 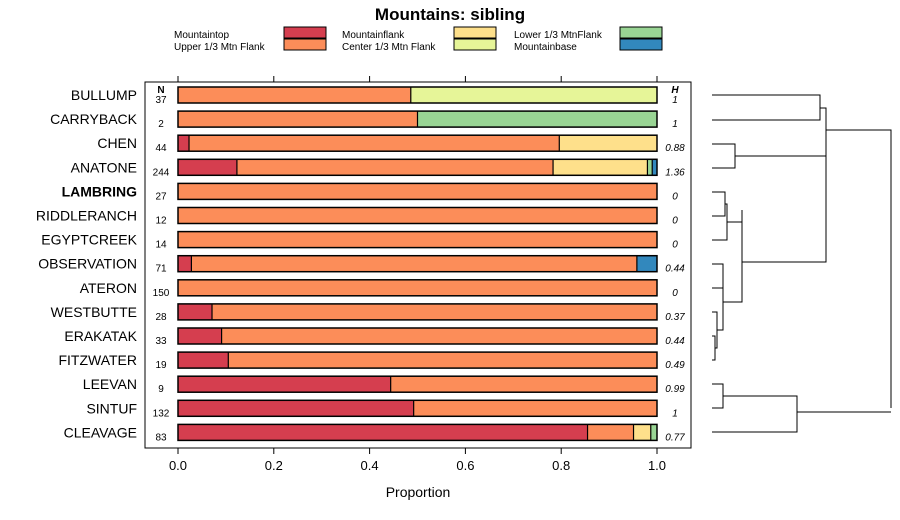 What do you see at coordinates (450, 14) in the screenshot?
I see `chart-title: Mountains: sibling` at bounding box center [450, 14].